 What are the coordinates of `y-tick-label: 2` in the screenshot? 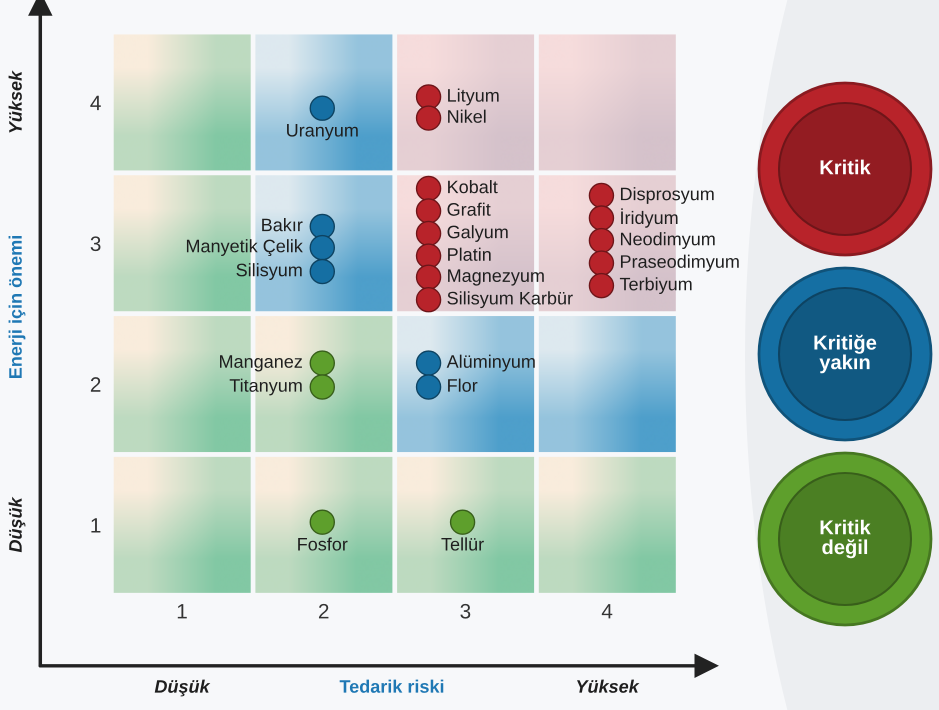 It's located at (95, 384).